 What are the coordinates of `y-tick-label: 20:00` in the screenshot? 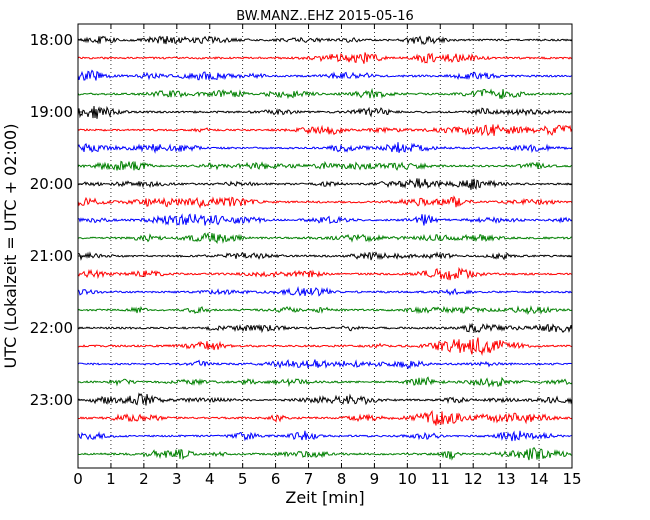 It's located at (51, 184).